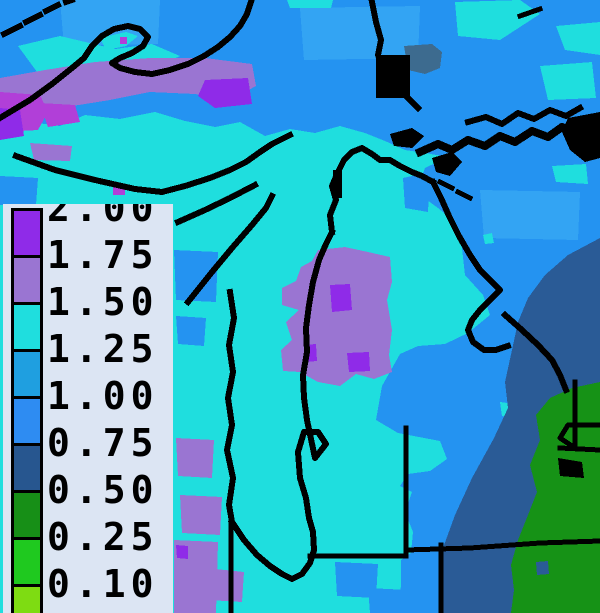 The image size is (600, 613). Describe the element at coordinates (571, 468) in the screenshot. I see `lake-erie-island-blob` at that location.